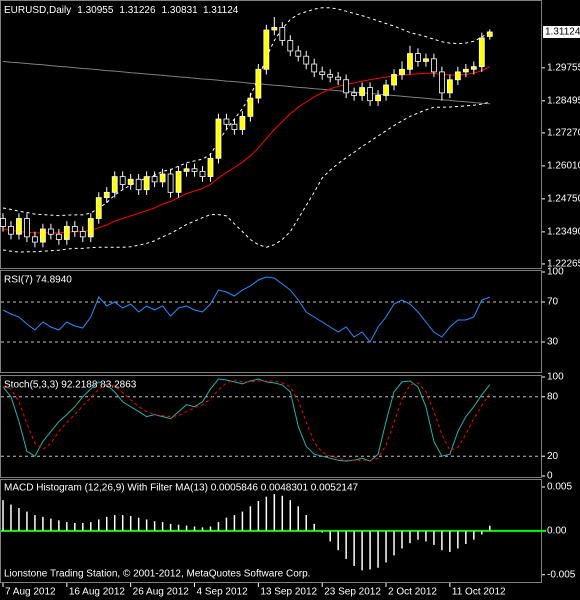 This screenshot has width=580, height=600. Describe the element at coordinates (550, 476) in the screenshot. I see `y-tick-label: 0` at that location.